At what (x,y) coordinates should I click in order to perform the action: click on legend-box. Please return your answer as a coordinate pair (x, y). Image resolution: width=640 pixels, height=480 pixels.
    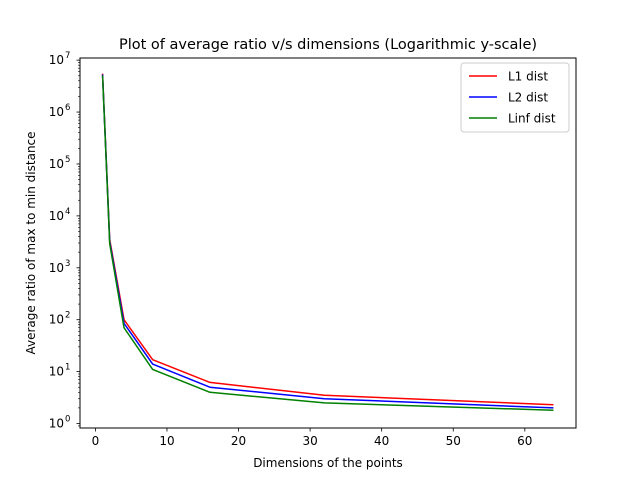
    Looking at the image, I should click on (515, 97).